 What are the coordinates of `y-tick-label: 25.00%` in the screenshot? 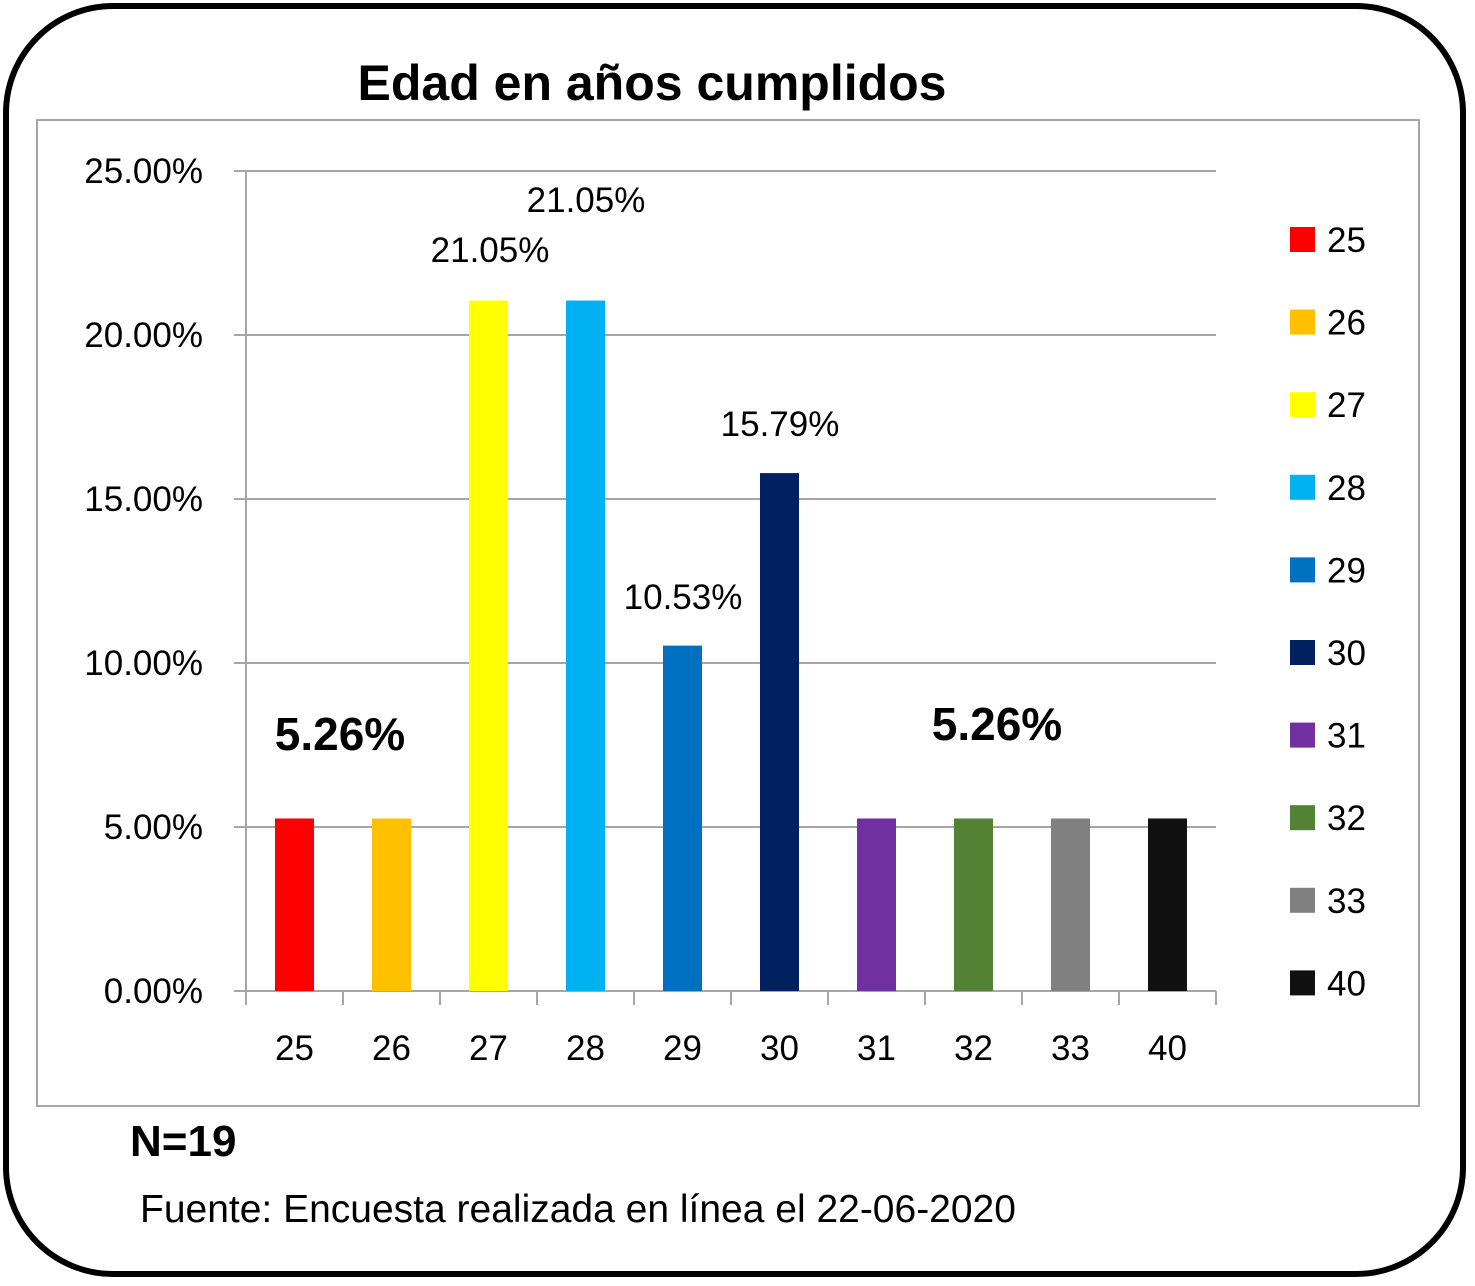 It's located at (143, 171).